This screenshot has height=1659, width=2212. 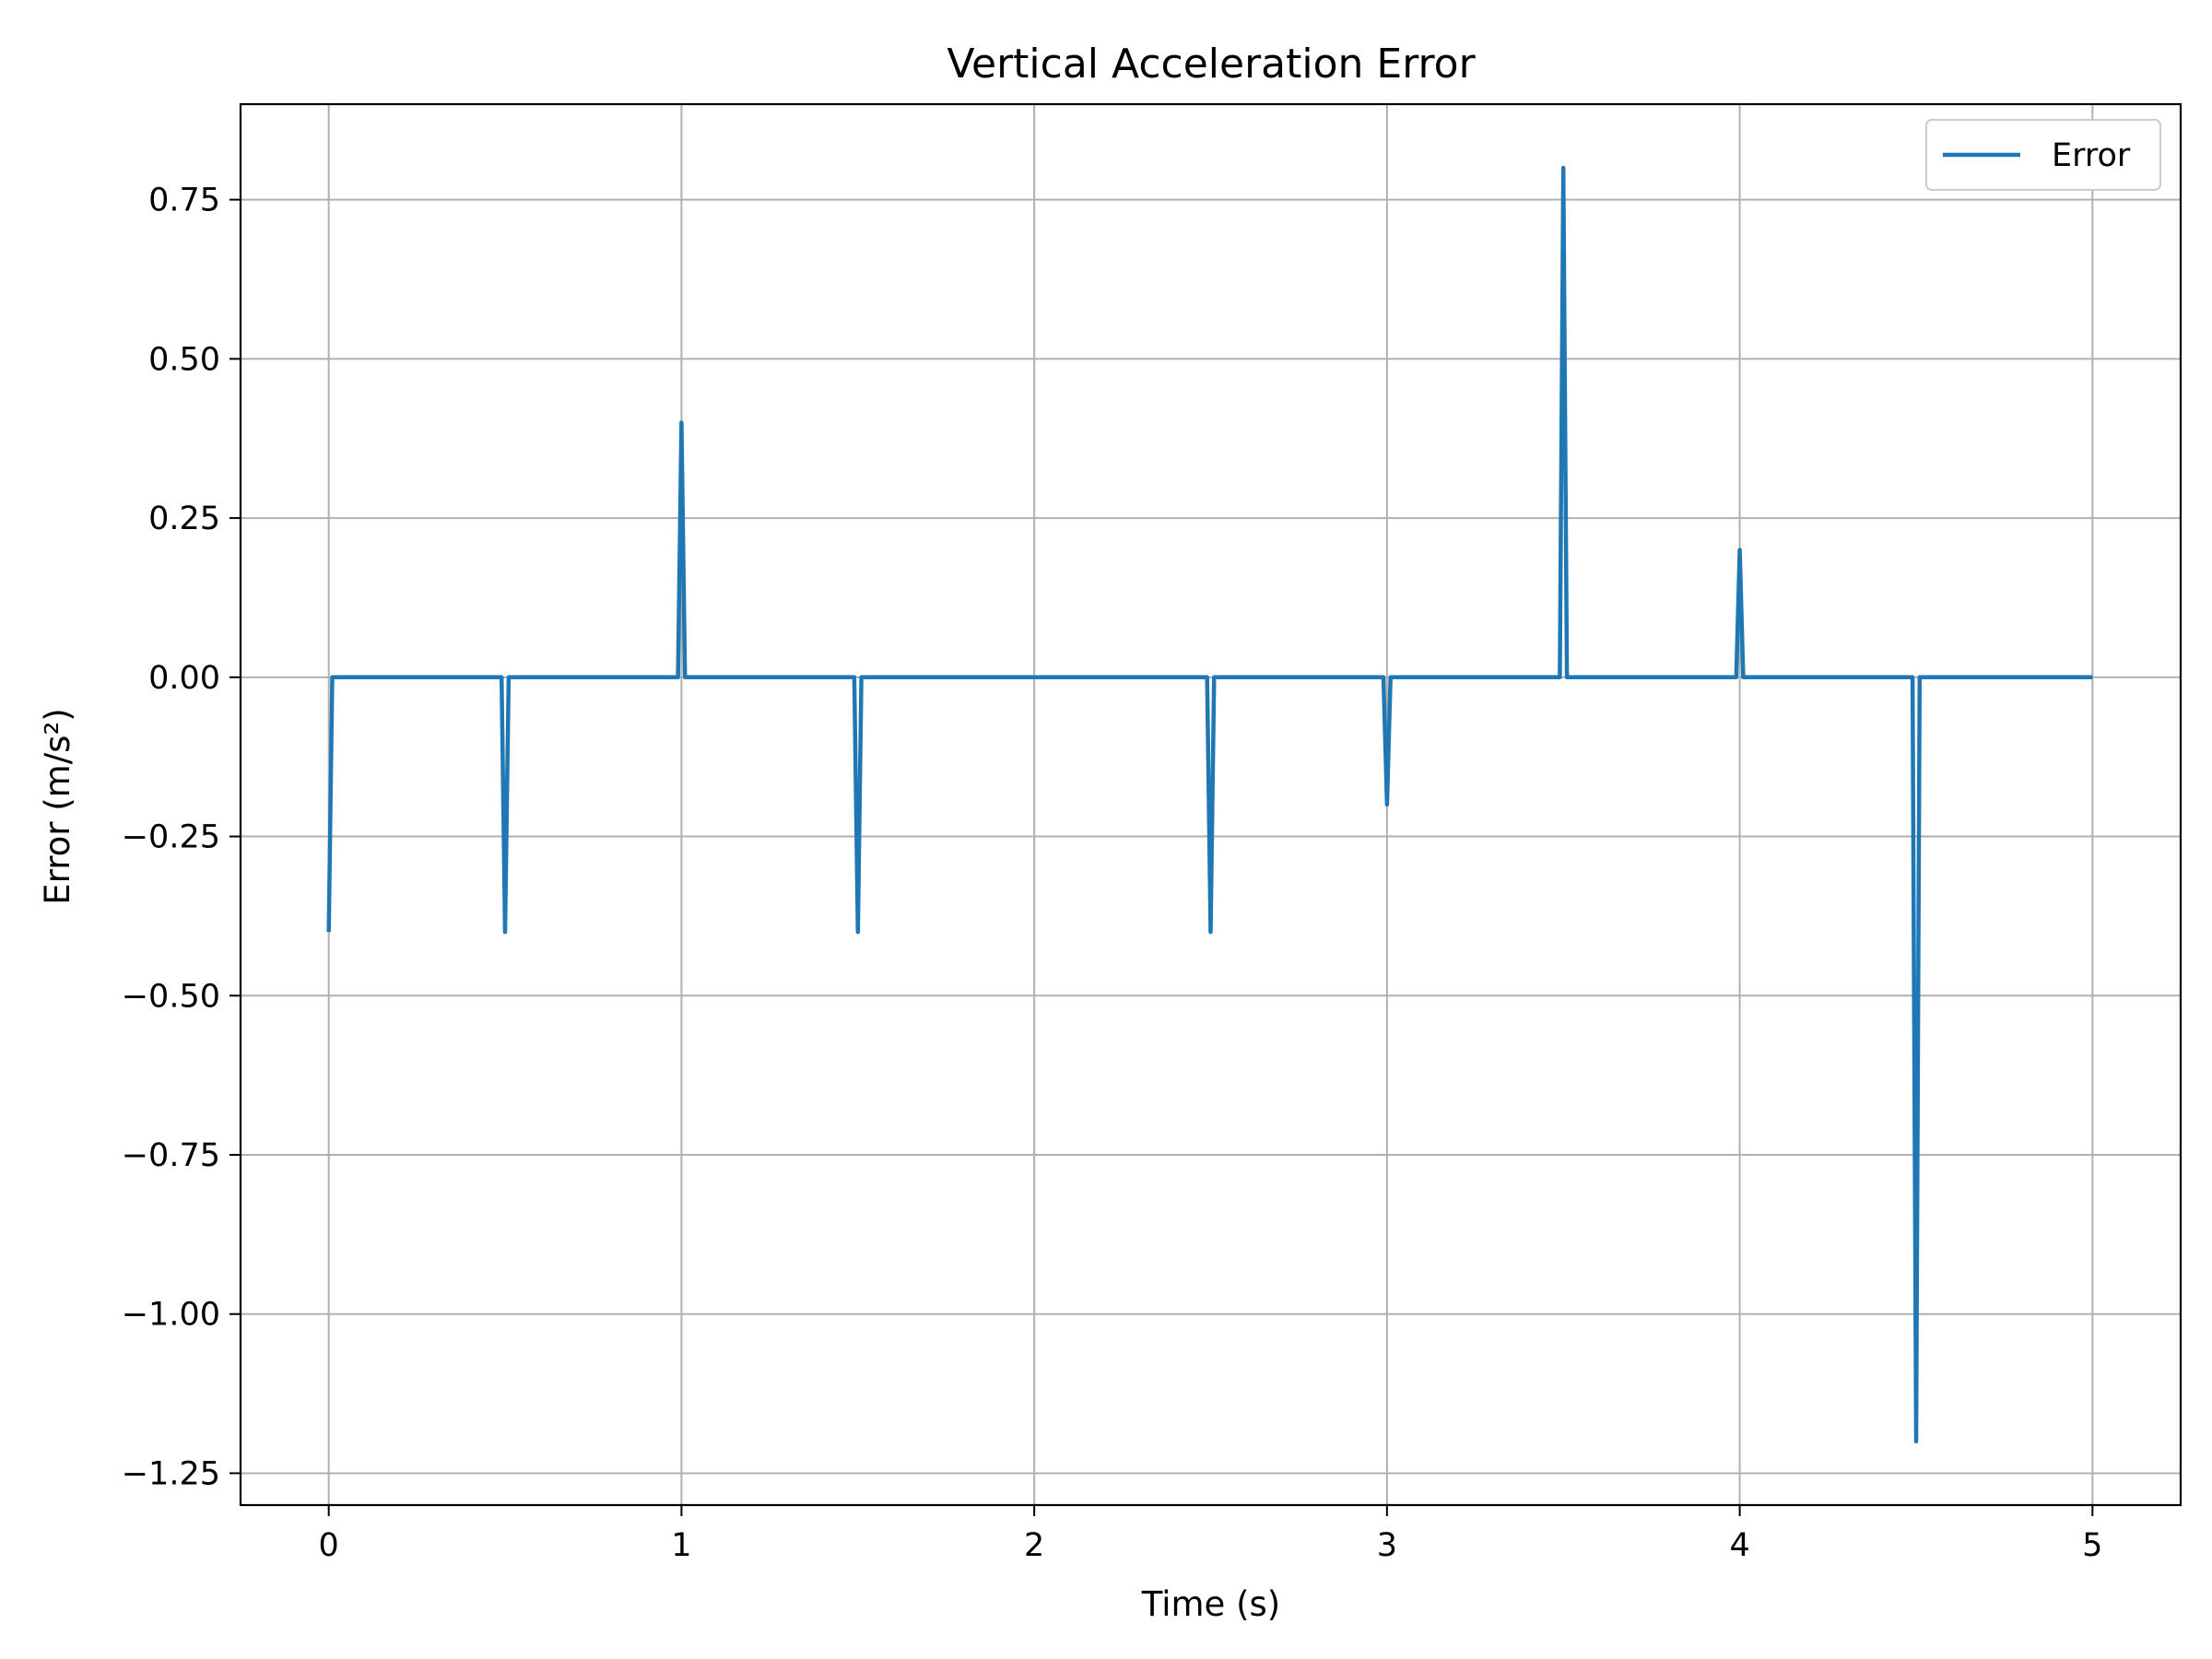 I want to click on x-tick-label: 3, so click(x=1387, y=1545).